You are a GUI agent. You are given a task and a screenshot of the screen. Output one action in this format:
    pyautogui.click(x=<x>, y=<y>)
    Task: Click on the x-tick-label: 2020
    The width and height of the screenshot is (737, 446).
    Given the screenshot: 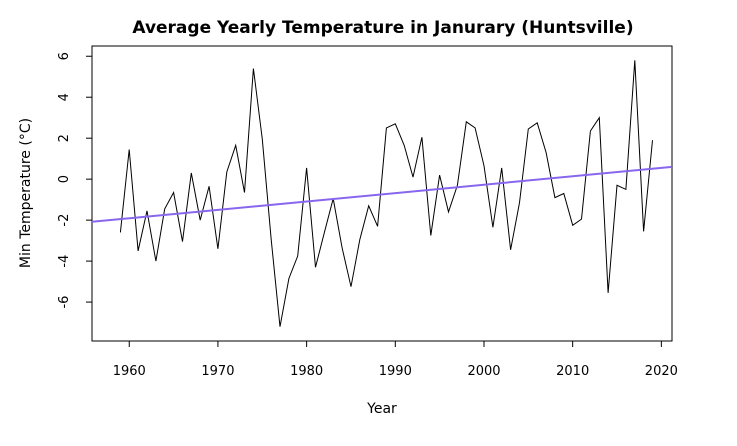 What is the action you would take?
    pyautogui.click(x=661, y=371)
    